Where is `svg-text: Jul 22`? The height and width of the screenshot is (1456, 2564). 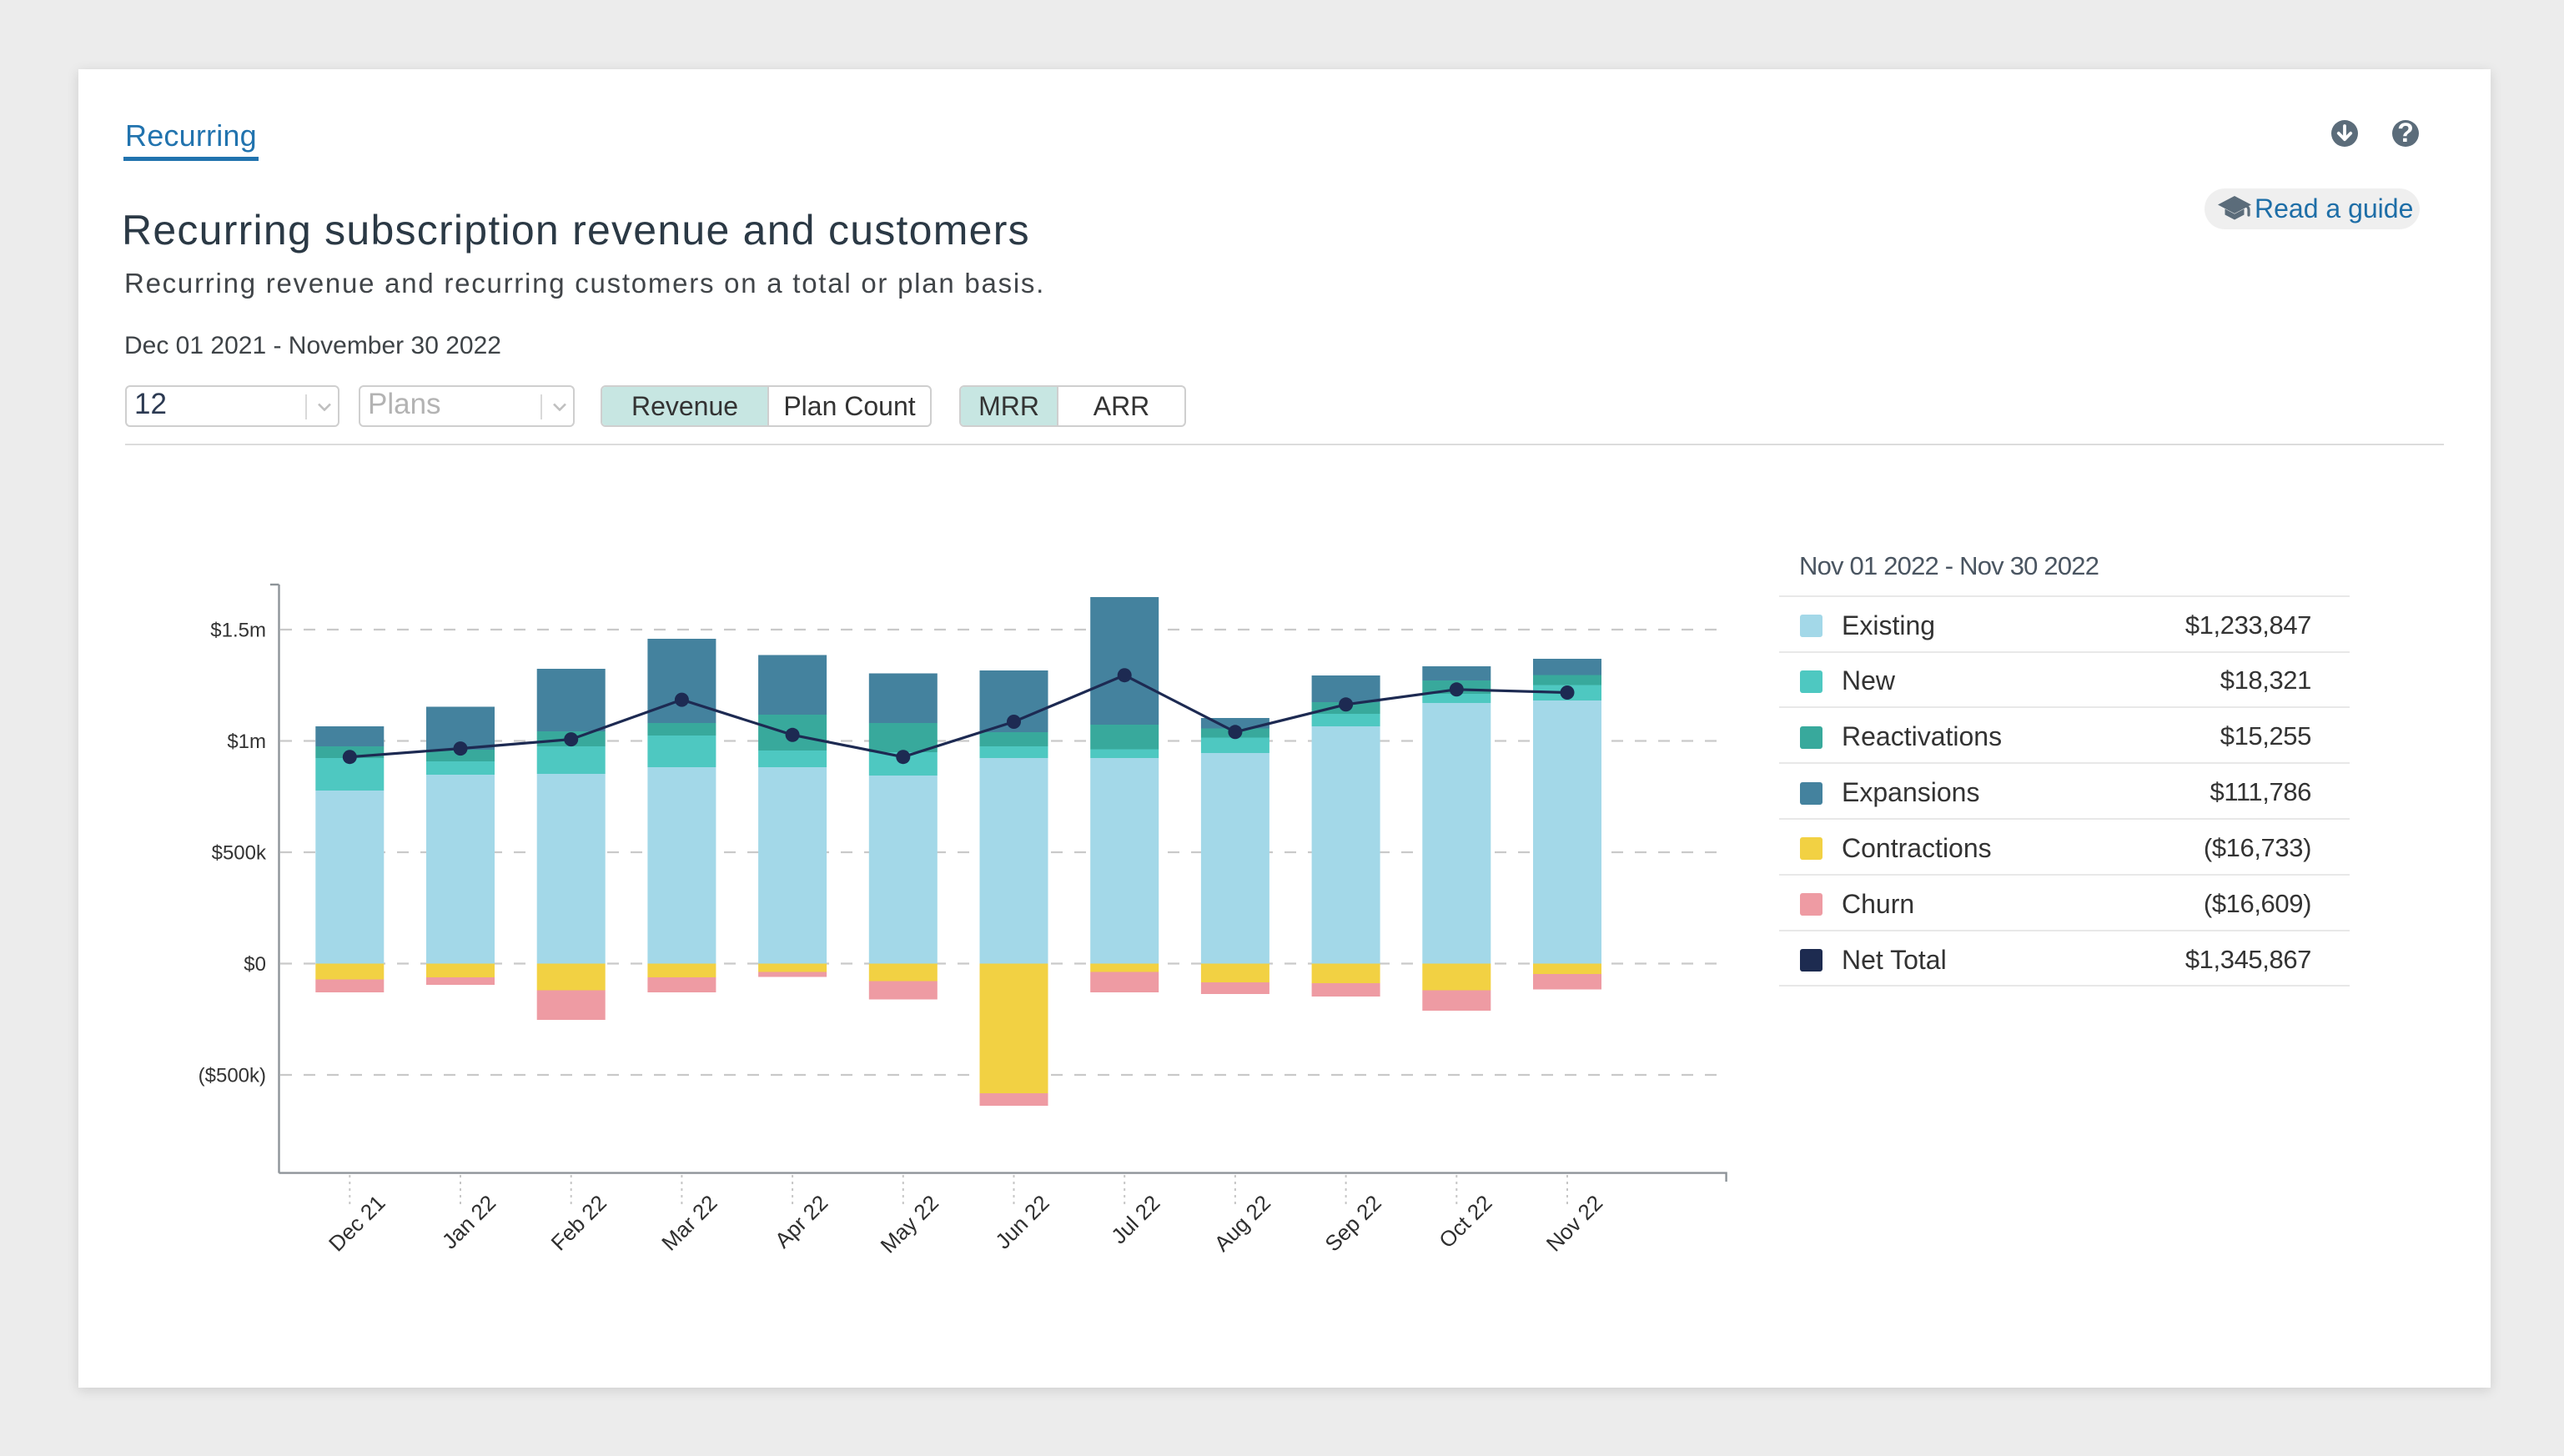 svg-text: Jul 22 is located at coordinates (1135, 1219).